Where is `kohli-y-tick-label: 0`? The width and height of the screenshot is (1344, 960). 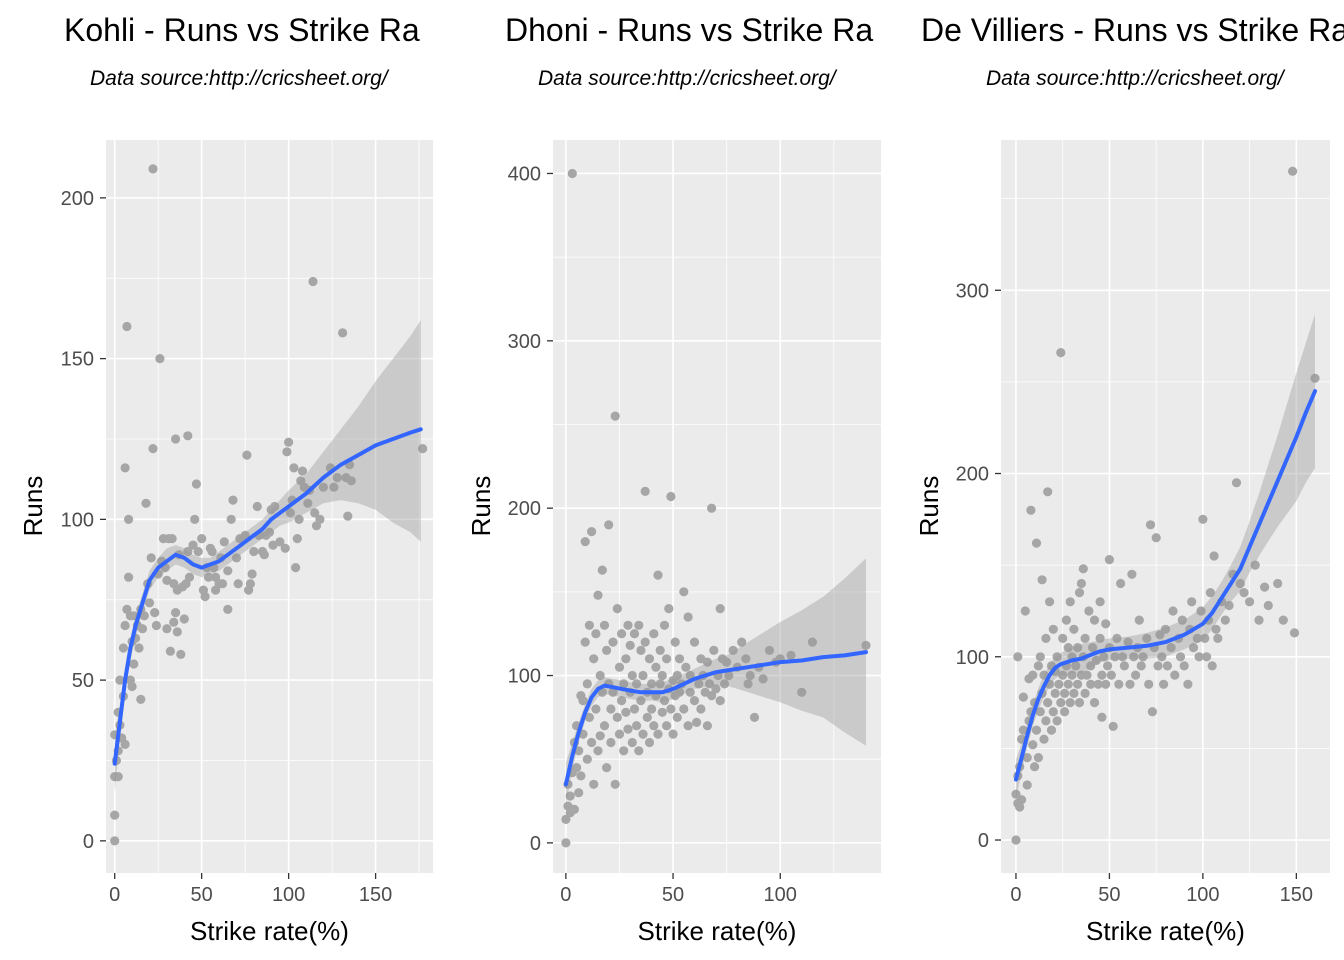
kohli-y-tick-label: 0 is located at coordinates (88, 842).